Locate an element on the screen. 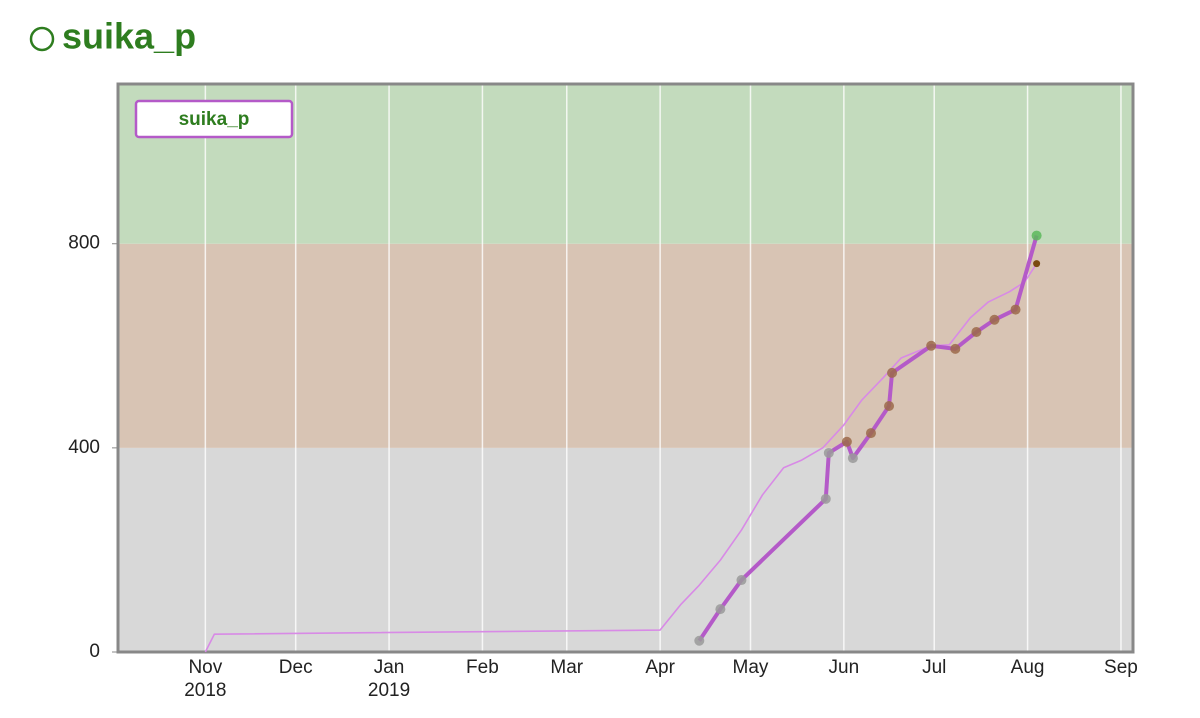 The image size is (1200, 718). x-tick-label: Apr is located at coordinates (660, 667).